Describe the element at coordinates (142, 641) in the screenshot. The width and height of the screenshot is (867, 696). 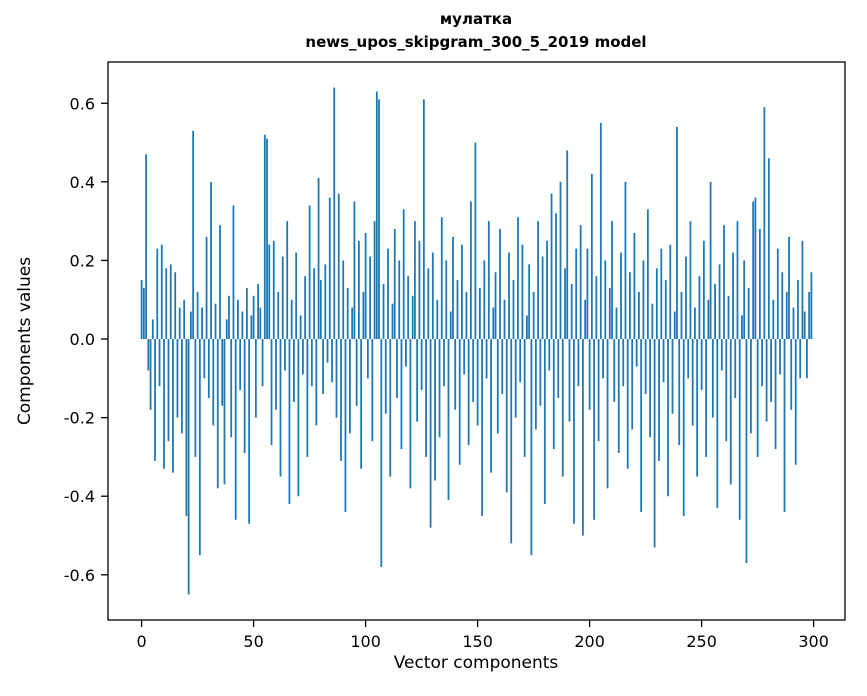
I see `x-tick-label: 0` at that location.